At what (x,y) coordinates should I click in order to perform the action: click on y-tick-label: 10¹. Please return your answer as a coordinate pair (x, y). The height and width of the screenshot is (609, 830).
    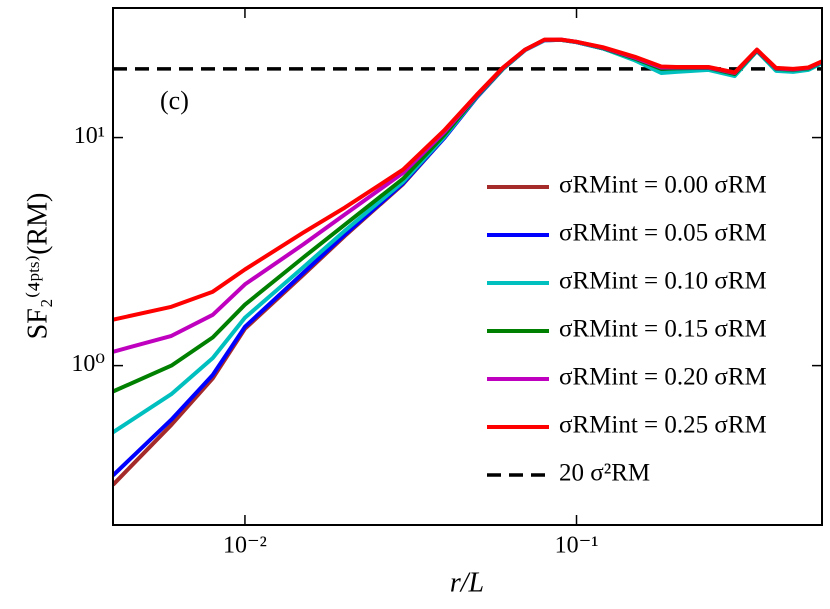
    Looking at the image, I should click on (89, 136).